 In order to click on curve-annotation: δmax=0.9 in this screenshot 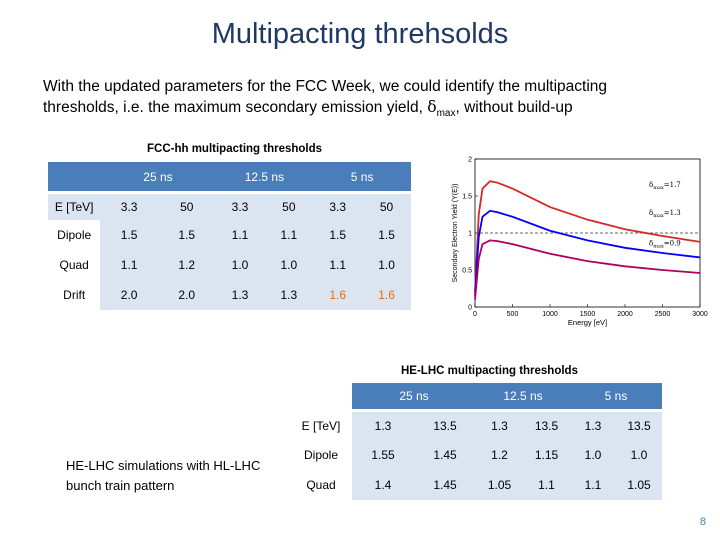, I will do `click(665, 245)`.